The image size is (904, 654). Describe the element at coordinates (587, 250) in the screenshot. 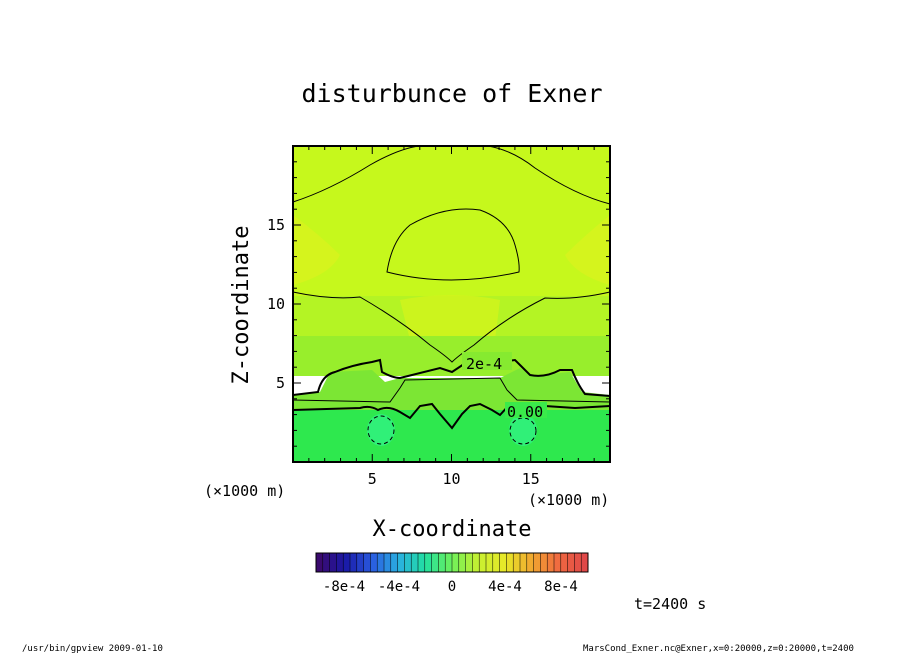

I see `fill-peak-right` at that location.